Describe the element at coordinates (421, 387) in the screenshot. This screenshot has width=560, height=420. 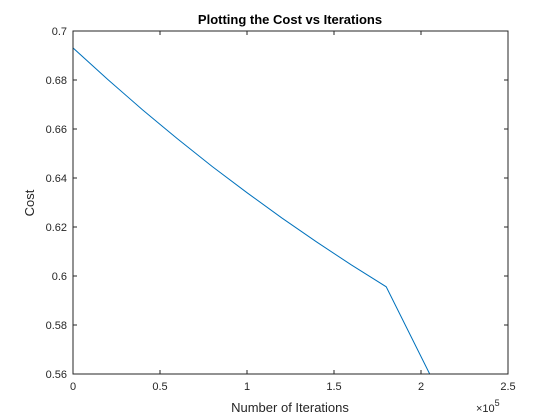
I see `x-tick-label: 2` at that location.